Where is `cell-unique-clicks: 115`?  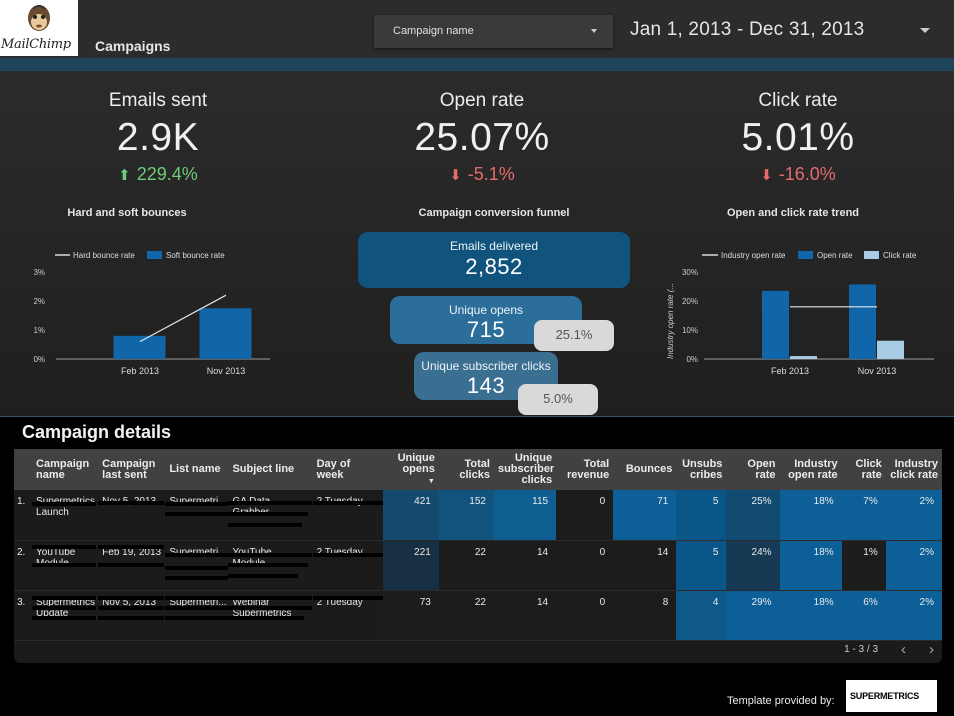
cell-unique-clicks: 115 is located at coordinates (525, 515).